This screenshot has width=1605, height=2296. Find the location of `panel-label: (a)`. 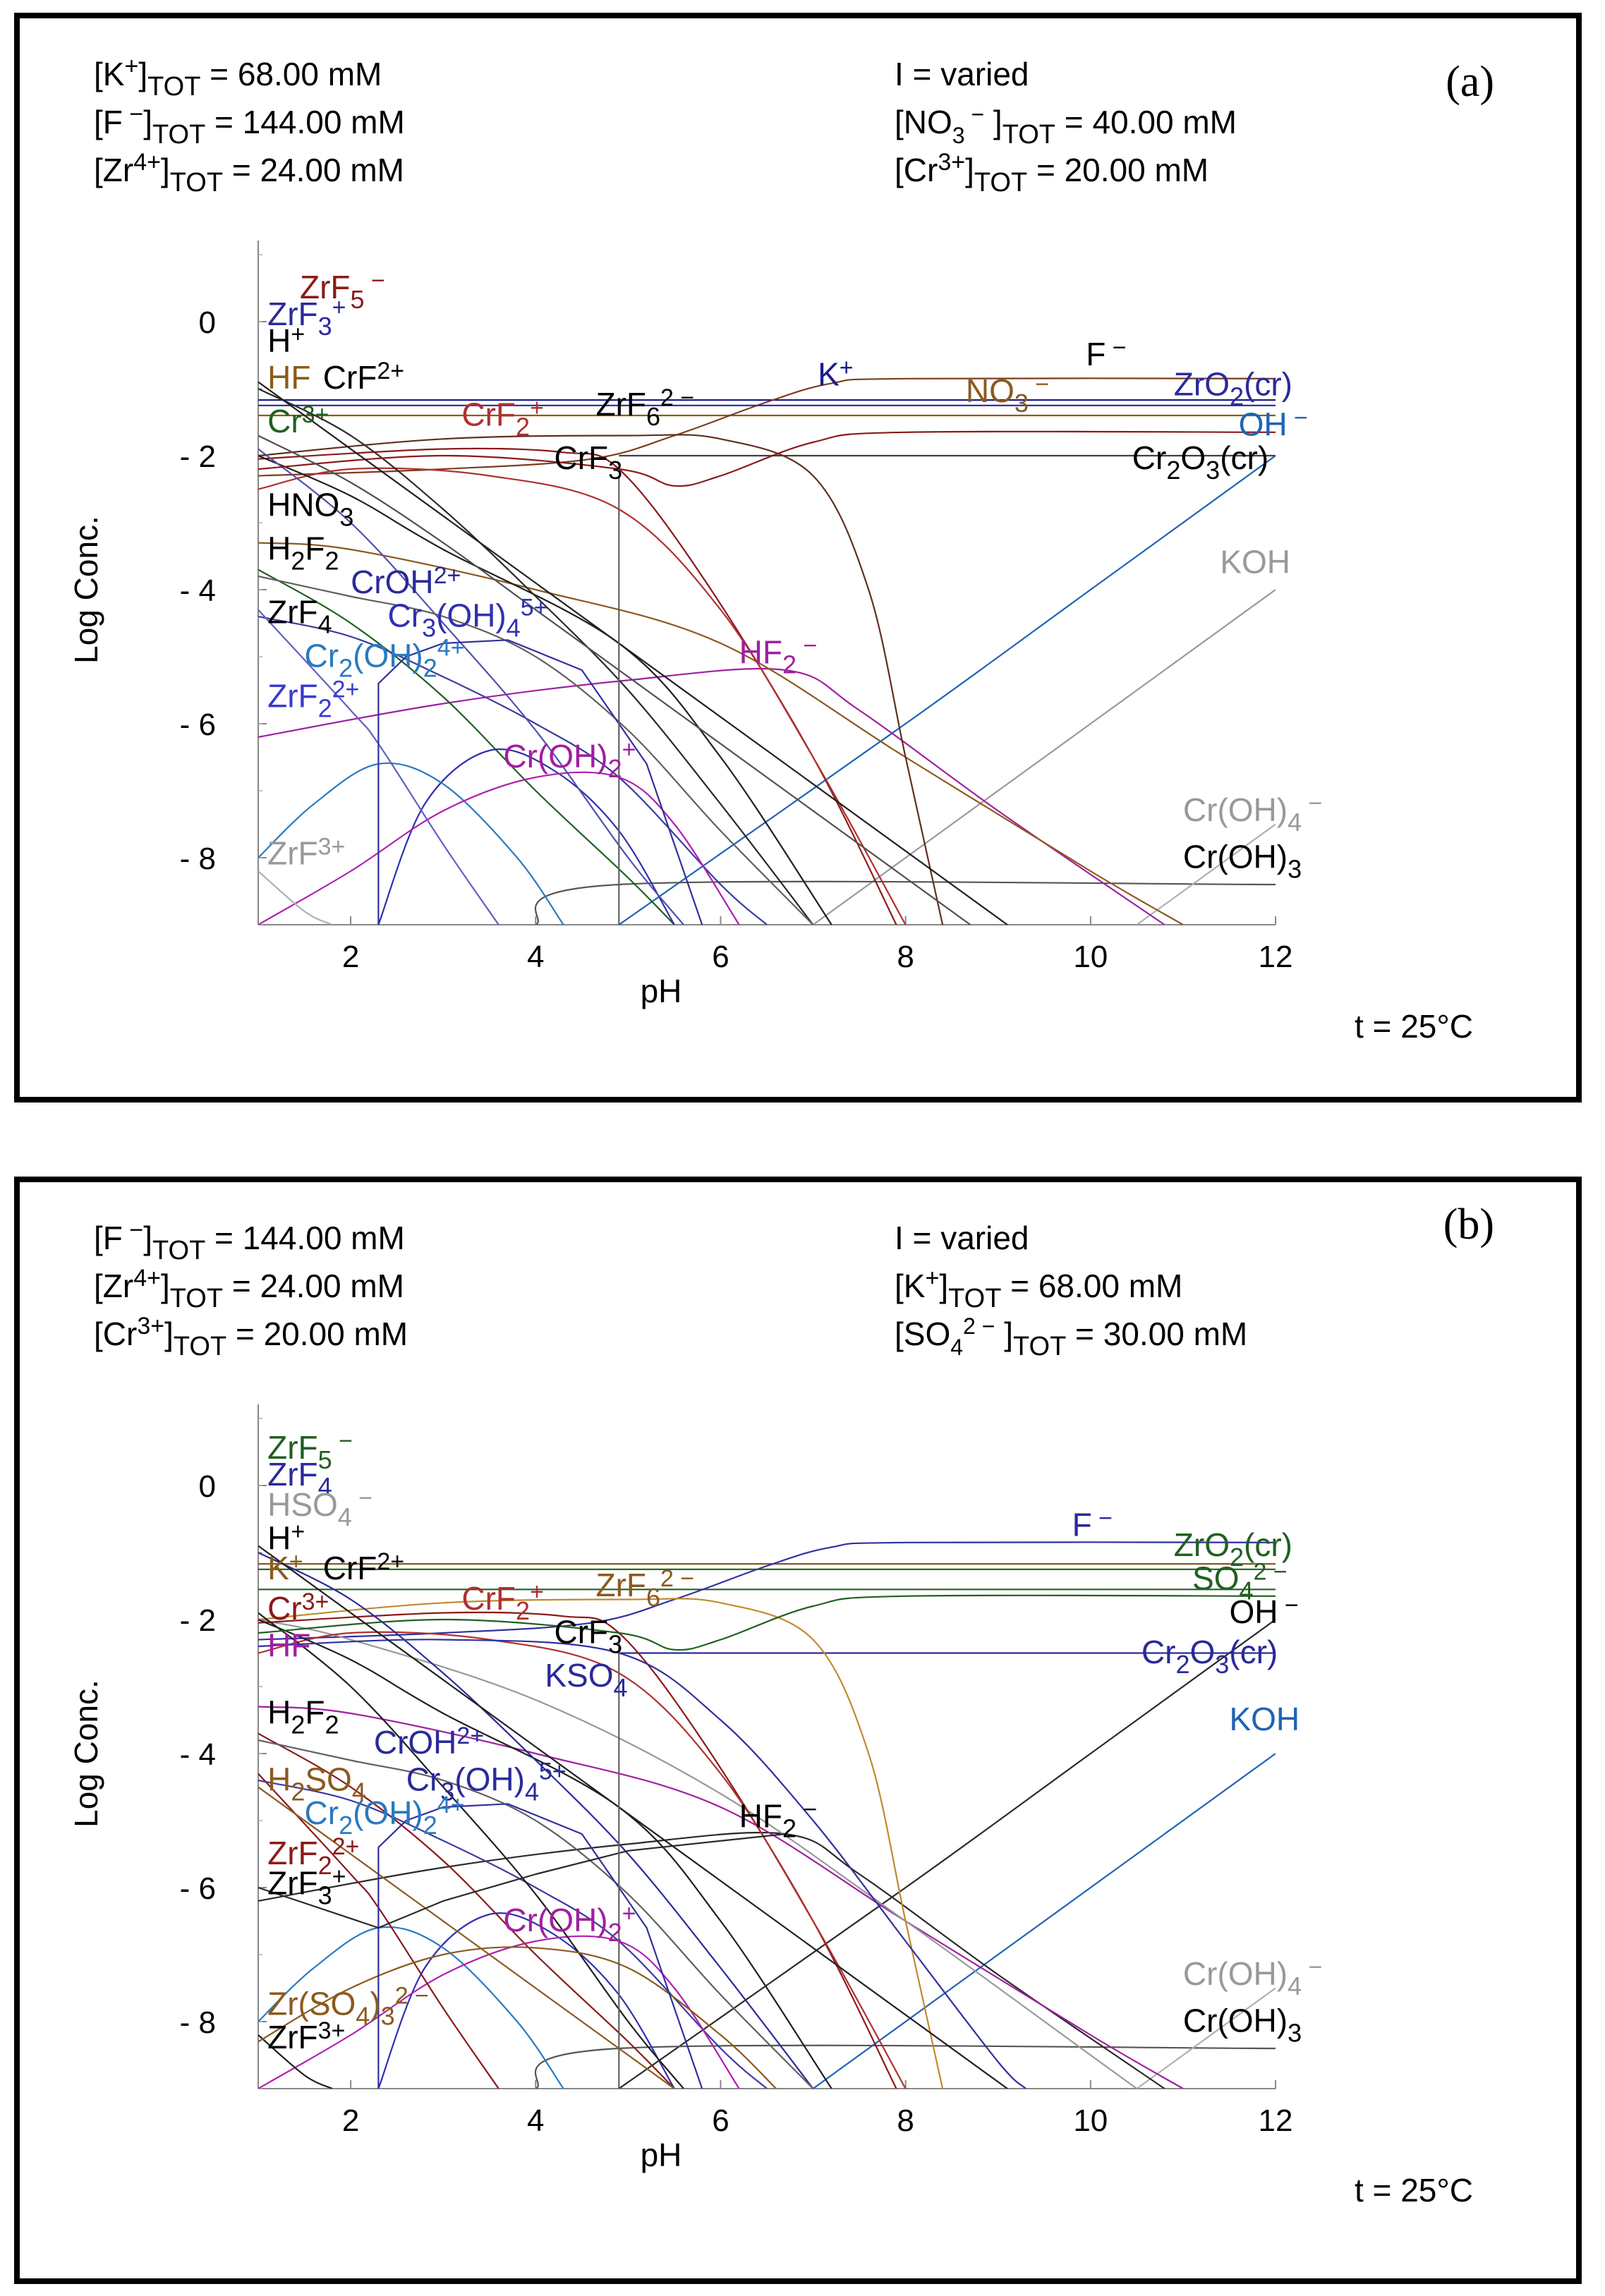

panel-label: (a) is located at coordinates (1470, 82).